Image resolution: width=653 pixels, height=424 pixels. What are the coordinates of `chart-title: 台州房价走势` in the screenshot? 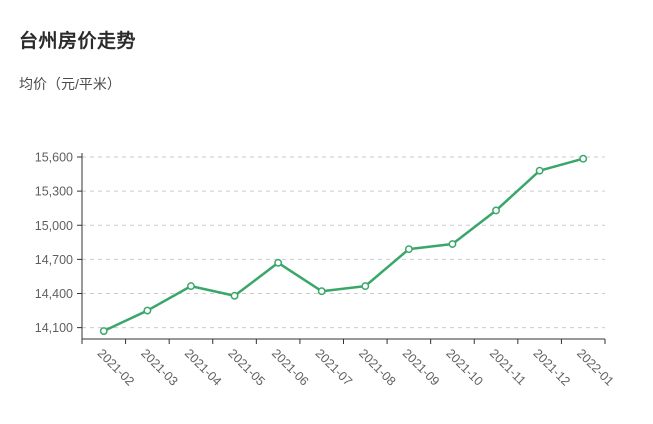 It's located at (78, 41).